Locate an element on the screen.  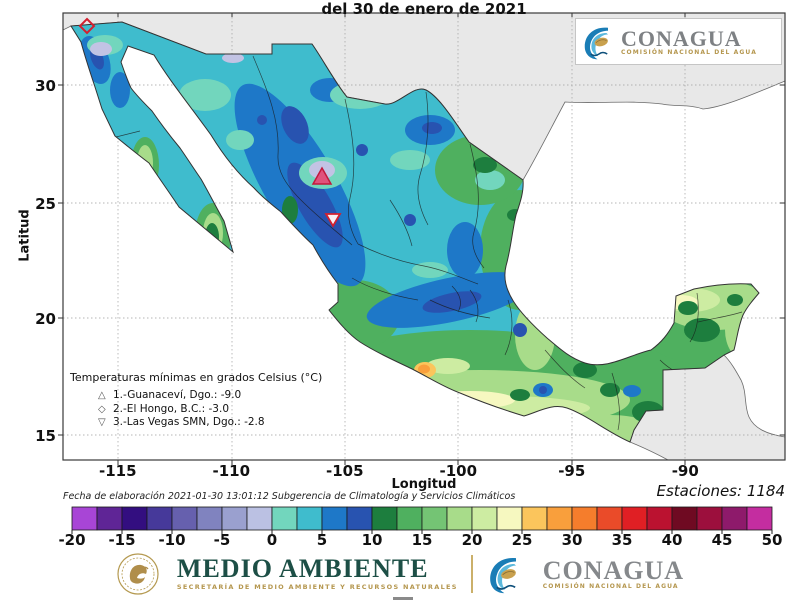
colorbar-tick-label: 35 is located at coordinates (622, 540).